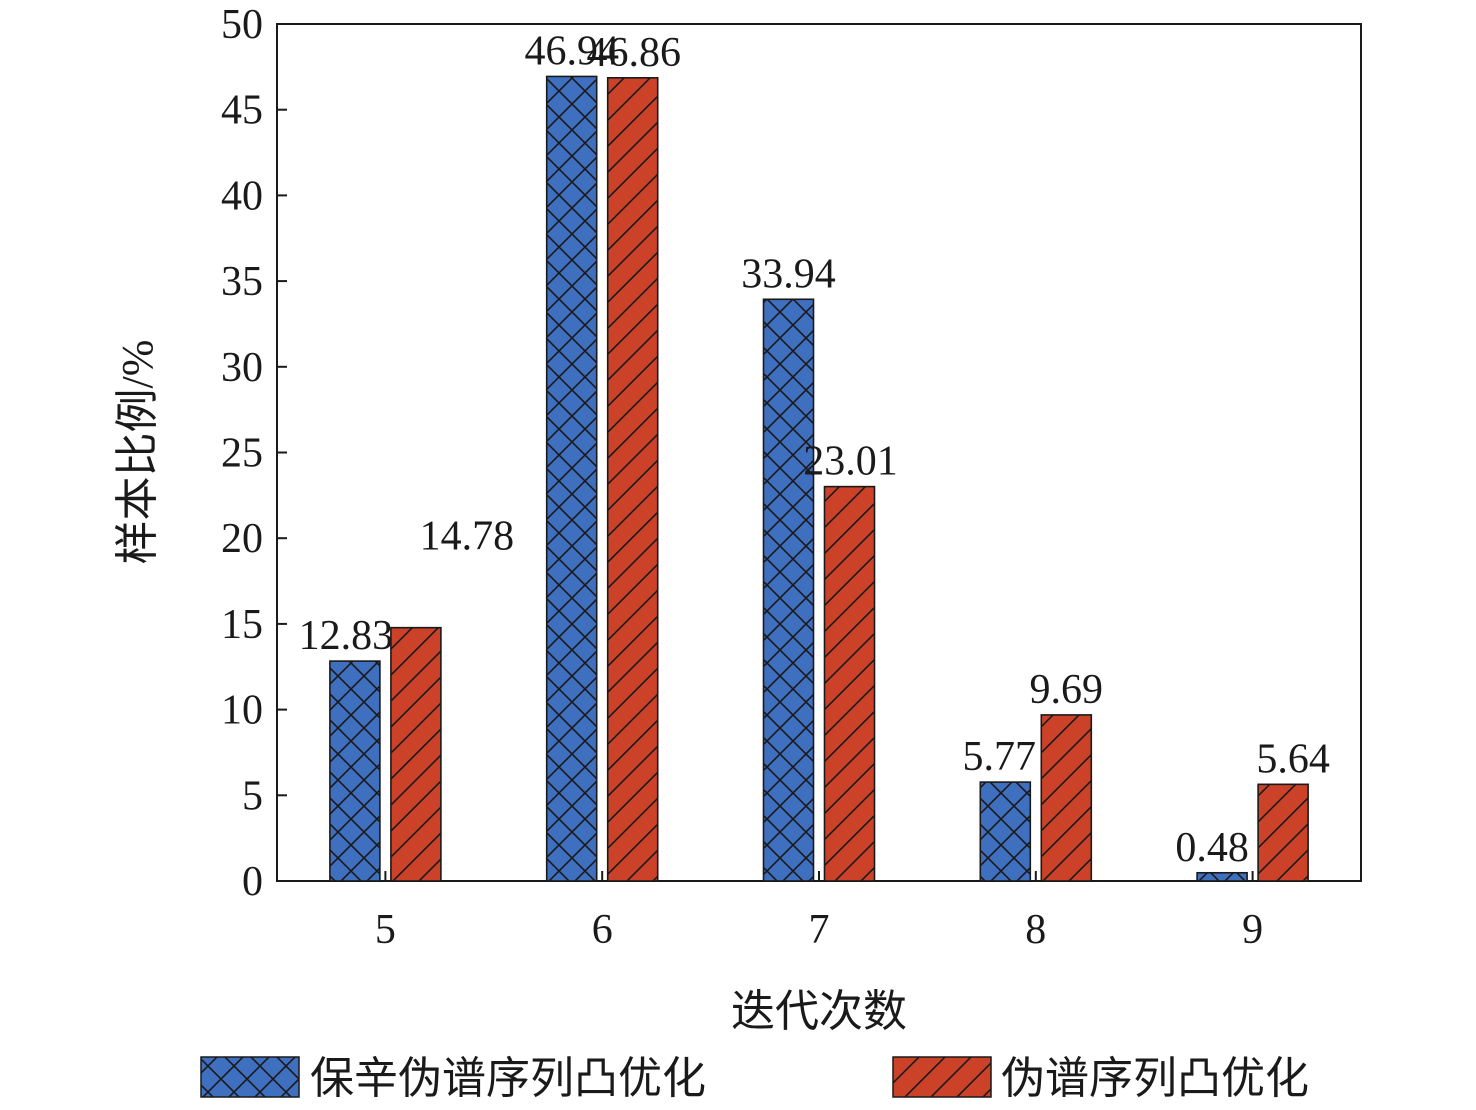  I want to click on x-axis: 5 6 7 8 9, so click(819, 912).